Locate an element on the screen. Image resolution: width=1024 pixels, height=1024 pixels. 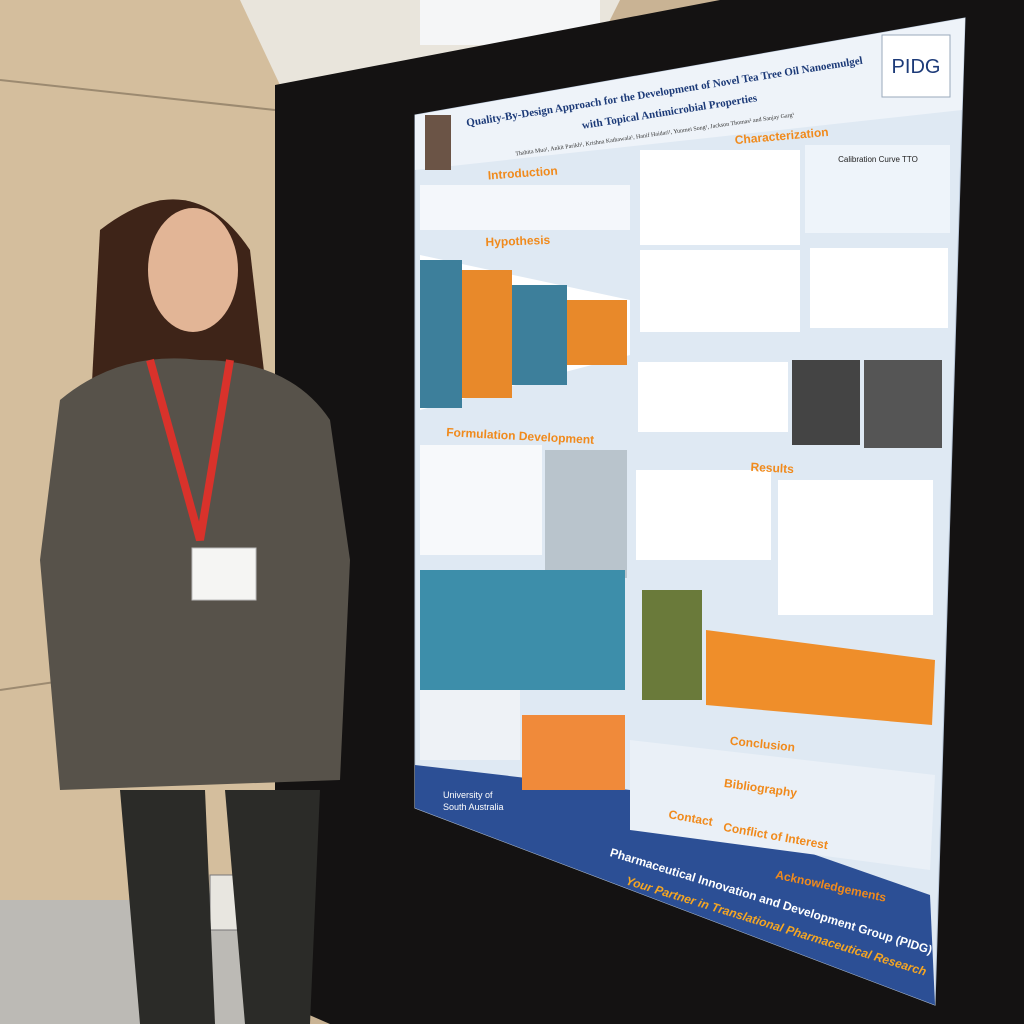
face is located at coordinates (193, 270).